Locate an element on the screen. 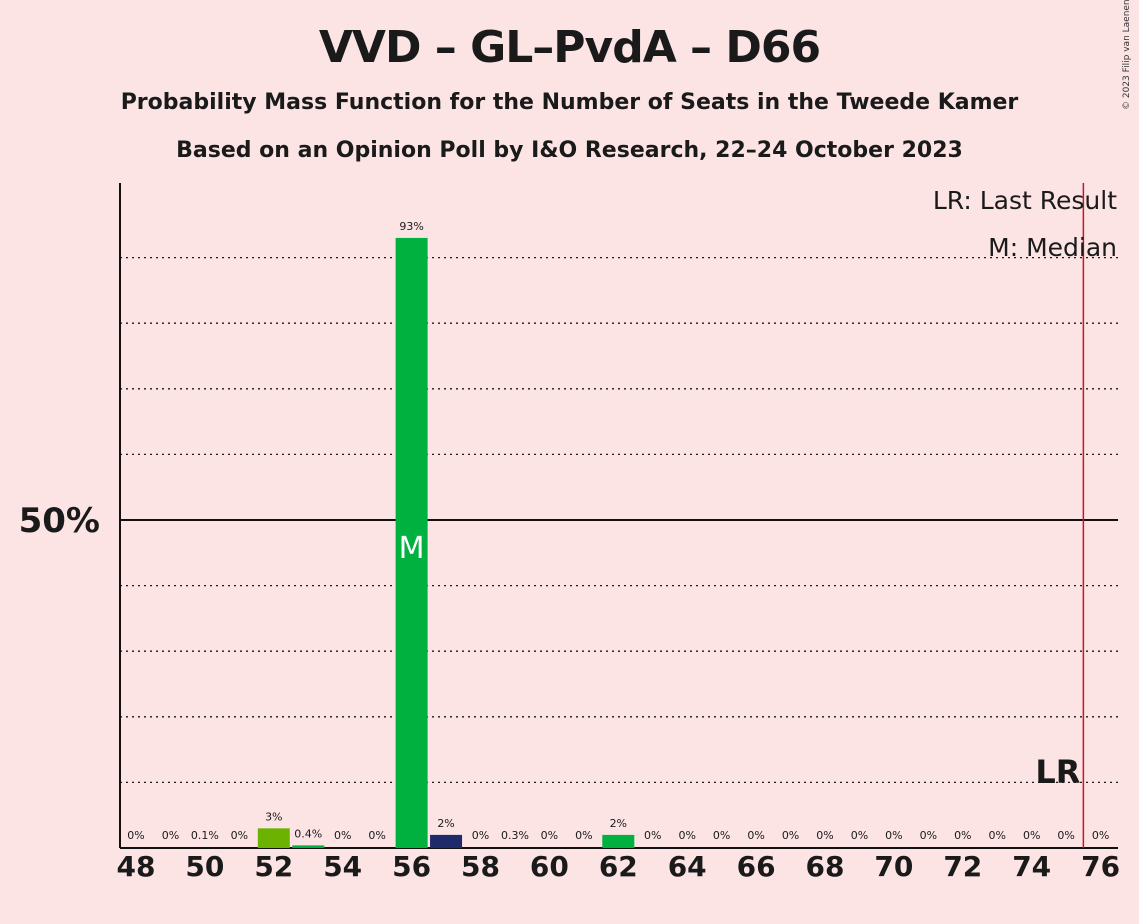 This screenshot has height=924, width=1139. legend-median: M: Median is located at coordinates (1052, 247).